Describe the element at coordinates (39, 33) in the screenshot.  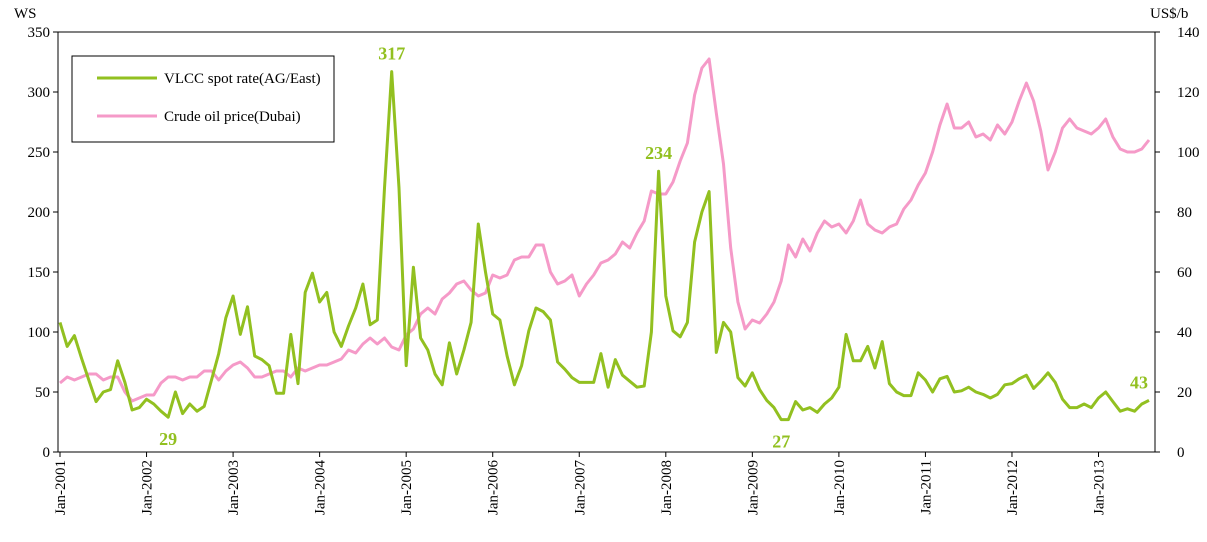
I see `y-tick-label: 350` at that location.